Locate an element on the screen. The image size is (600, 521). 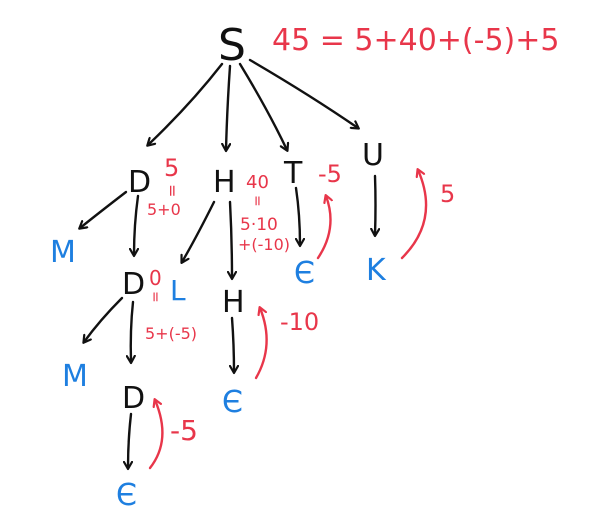
annotation-d1-equals: = is located at coordinates (172, 190).